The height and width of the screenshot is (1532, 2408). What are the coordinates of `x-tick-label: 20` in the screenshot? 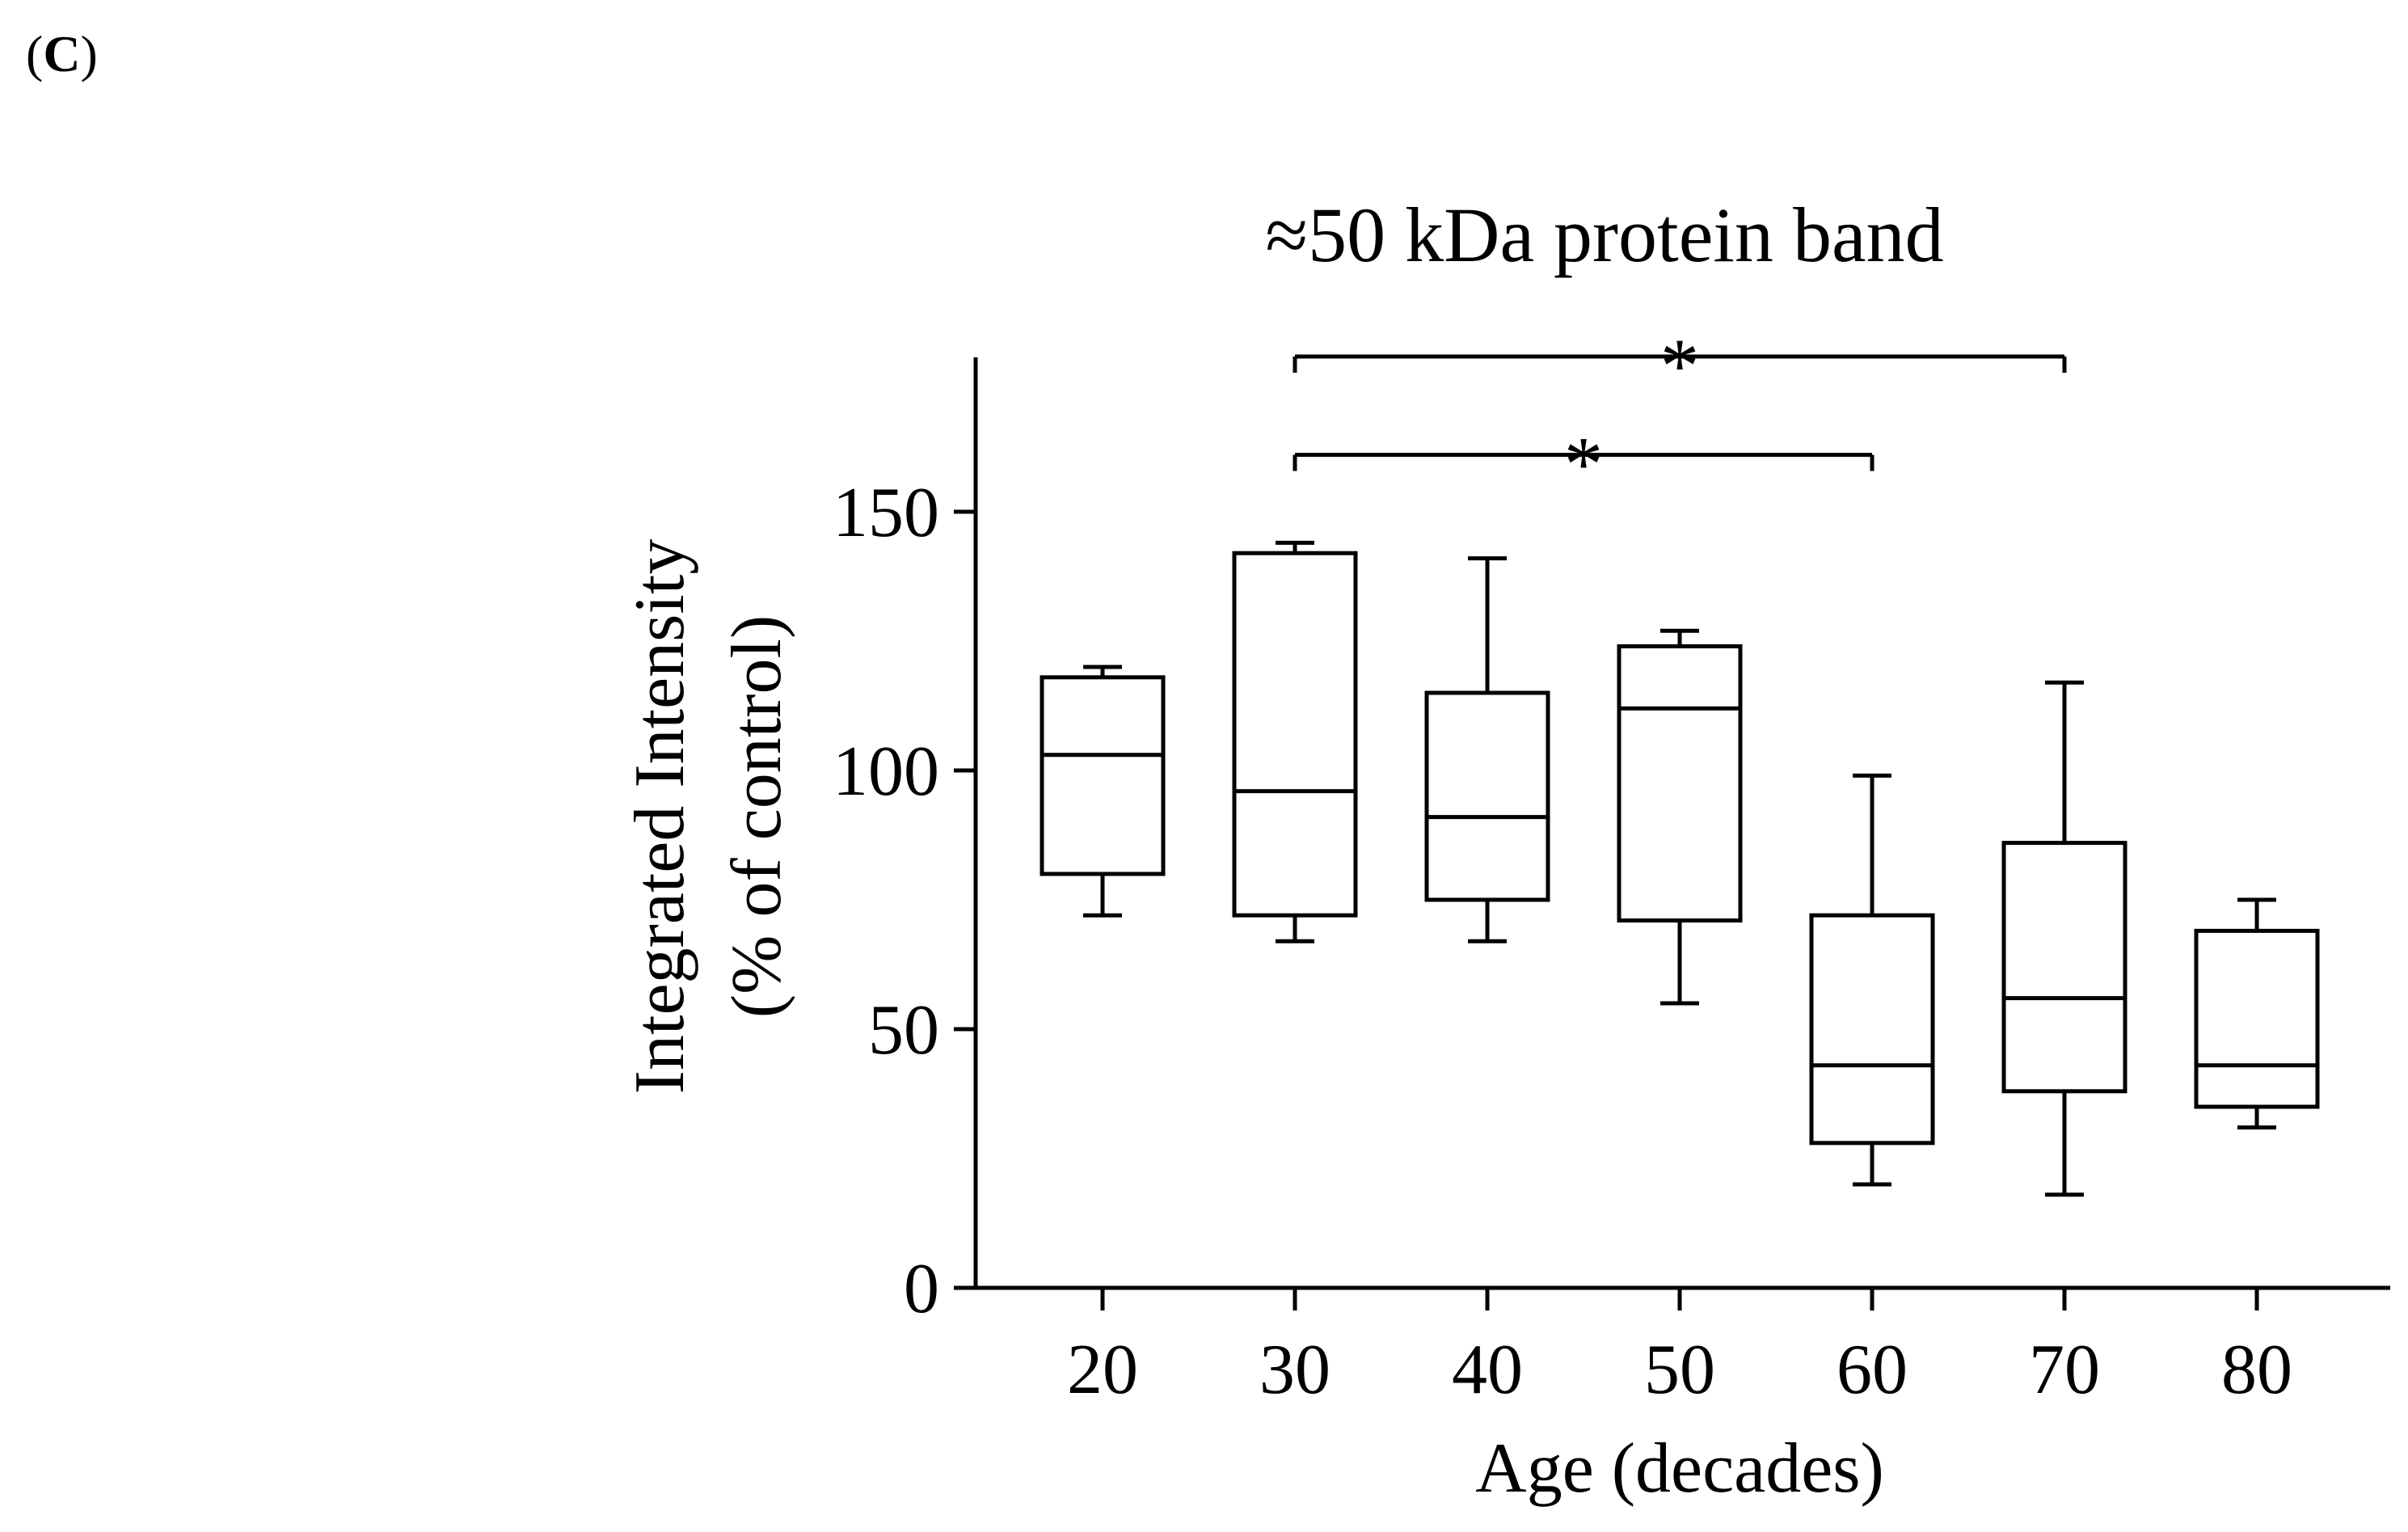 It's located at (1102, 1370).